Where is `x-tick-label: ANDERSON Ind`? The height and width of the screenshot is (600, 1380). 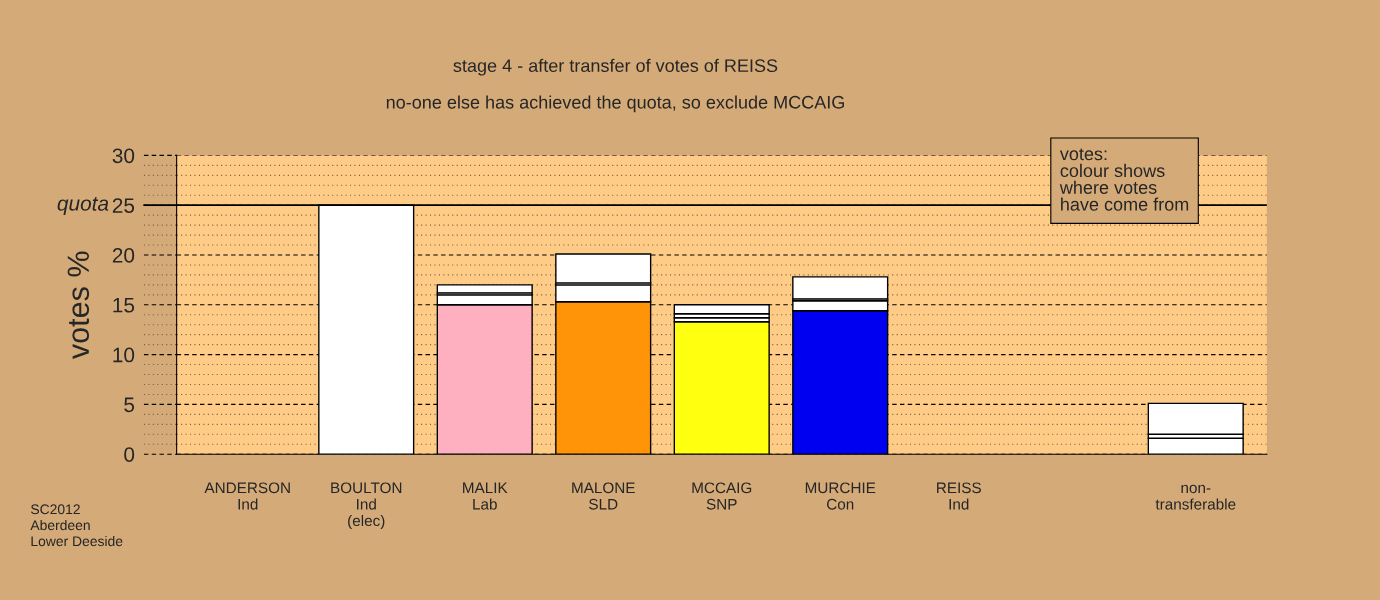 x-tick-label: ANDERSON Ind is located at coordinates (247, 496).